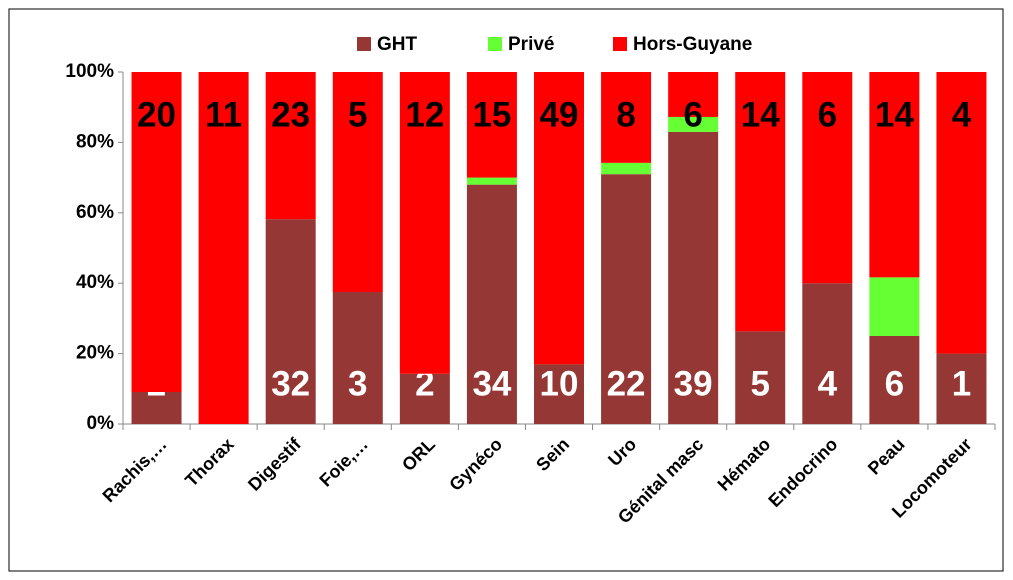 This screenshot has width=1013, height=580. What do you see at coordinates (961, 383) in the screenshot?
I see `data-label: 1` at bounding box center [961, 383].